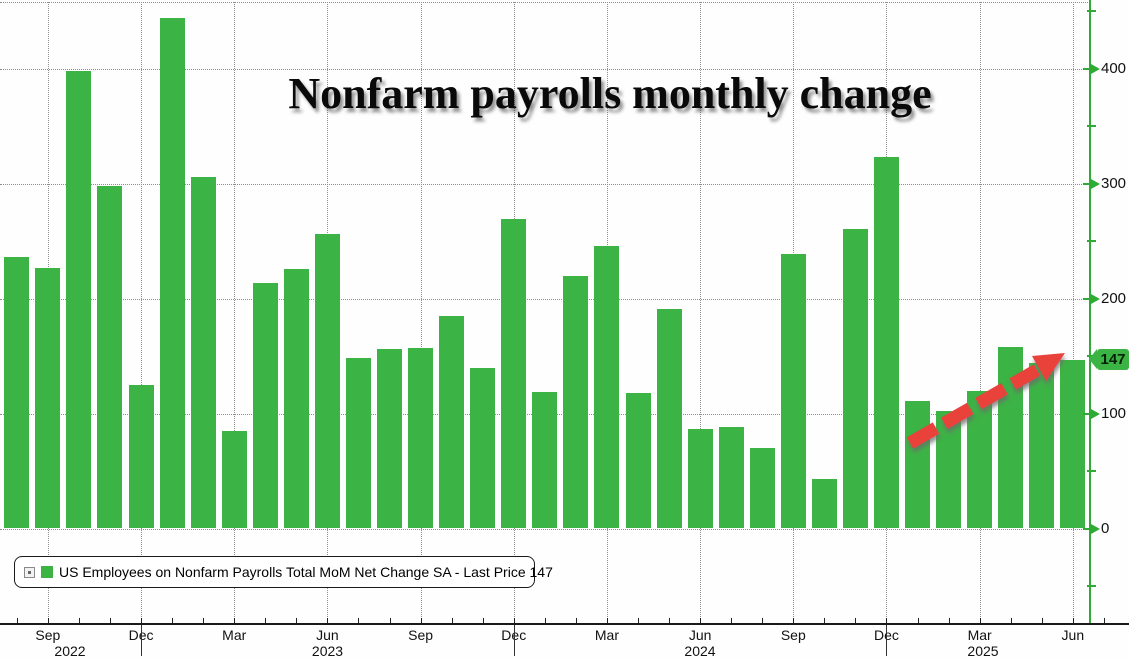 Image resolution: width=1129 pixels, height=659 pixels. Describe the element at coordinates (110, 357) in the screenshot. I see `bar-nov-2022` at that location.